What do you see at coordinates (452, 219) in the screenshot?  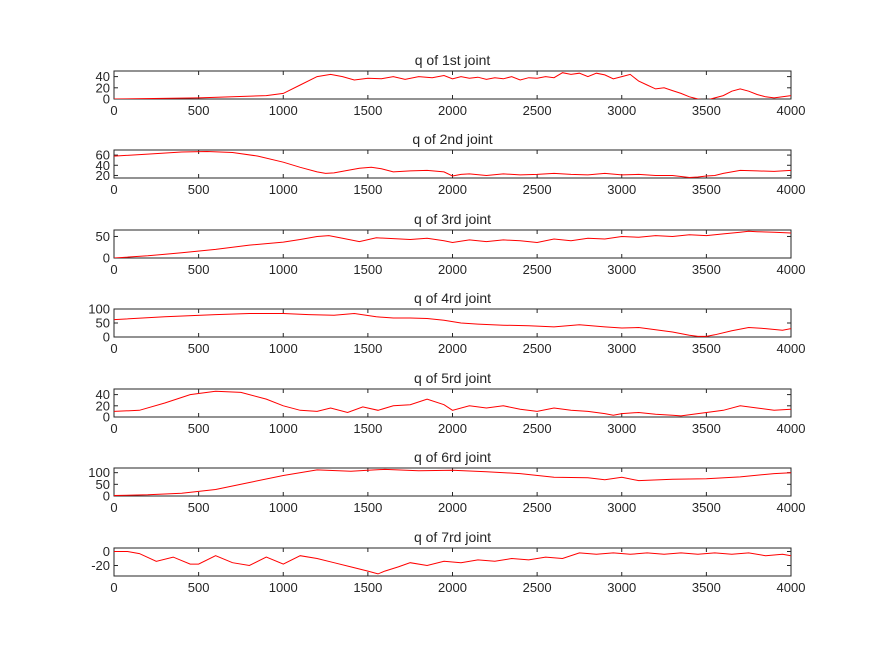 I see `subplot-title: q of 3rd joint` at bounding box center [452, 219].